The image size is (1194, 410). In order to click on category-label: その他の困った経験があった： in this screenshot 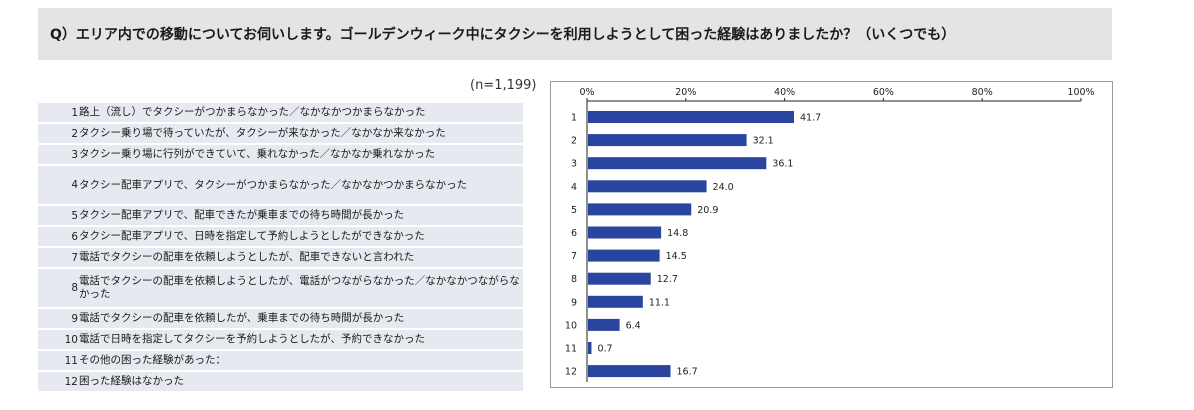, I will do `click(152, 360)`.